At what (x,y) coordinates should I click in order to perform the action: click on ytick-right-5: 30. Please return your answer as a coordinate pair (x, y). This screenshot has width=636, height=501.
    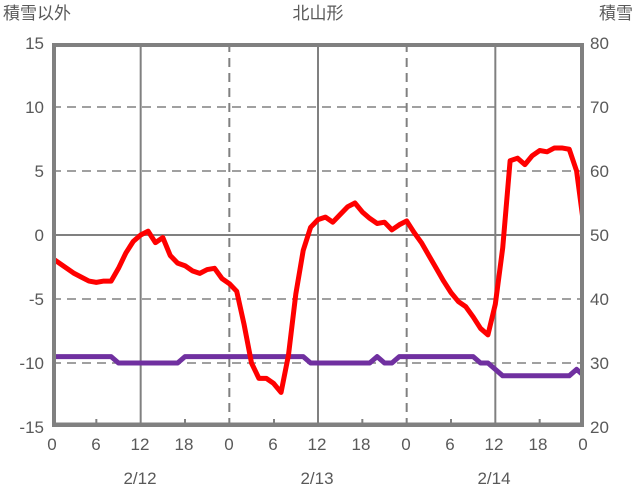
    Looking at the image, I should click on (599, 363).